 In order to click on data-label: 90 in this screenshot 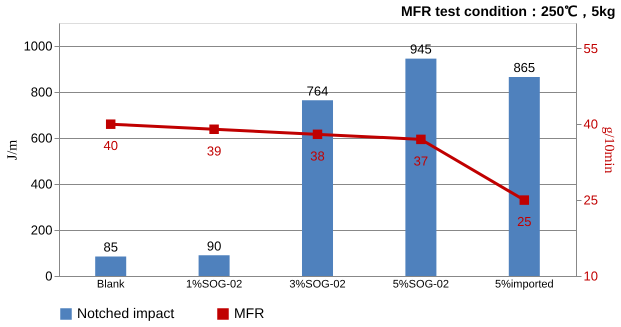, I will do `click(214, 246)`.